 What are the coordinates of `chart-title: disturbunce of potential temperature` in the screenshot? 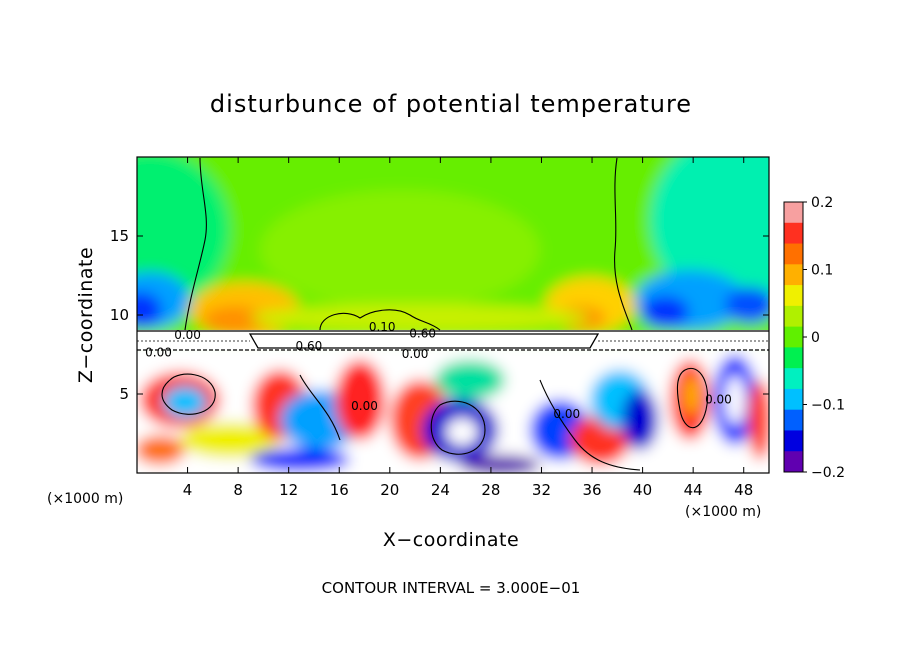 It's located at (451, 104).